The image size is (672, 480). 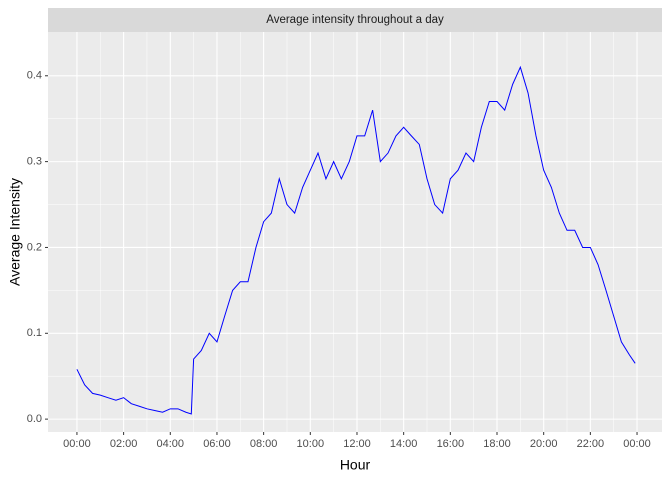 What do you see at coordinates (124, 444) in the screenshot?
I see `x-tick-label: 02:00` at bounding box center [124, 444].